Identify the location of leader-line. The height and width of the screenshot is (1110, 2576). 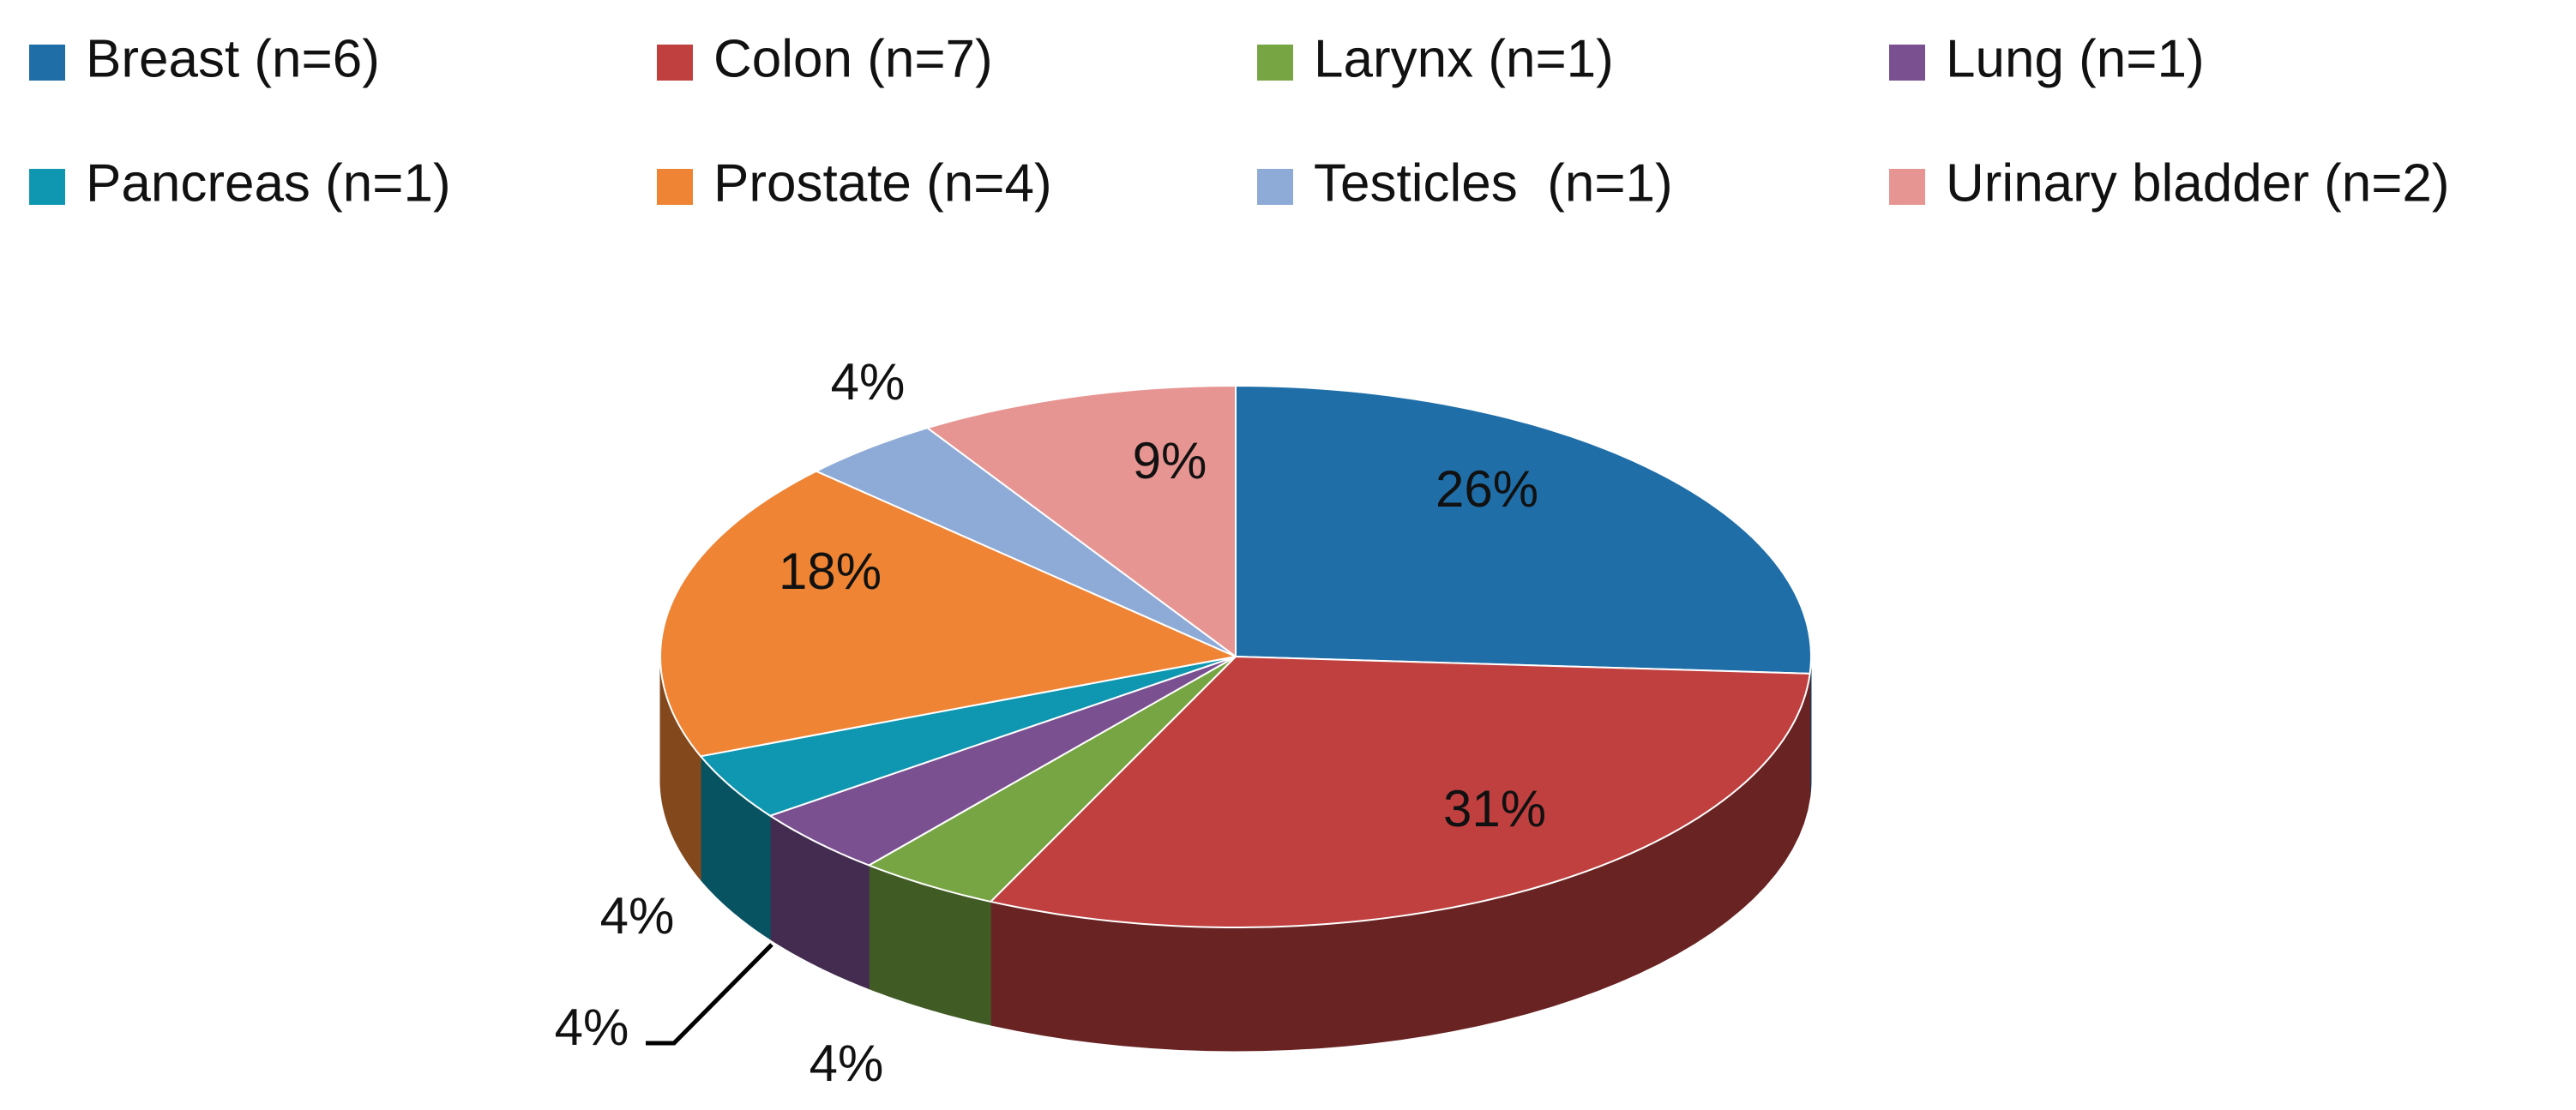
(709, 994).